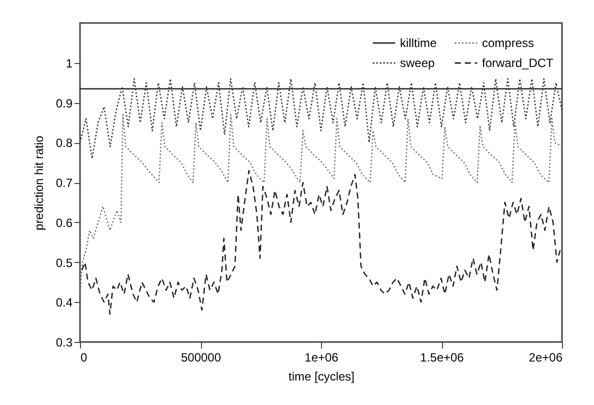  I want to click on y-axis-title: prediction hit ratio, so click(39, 182).